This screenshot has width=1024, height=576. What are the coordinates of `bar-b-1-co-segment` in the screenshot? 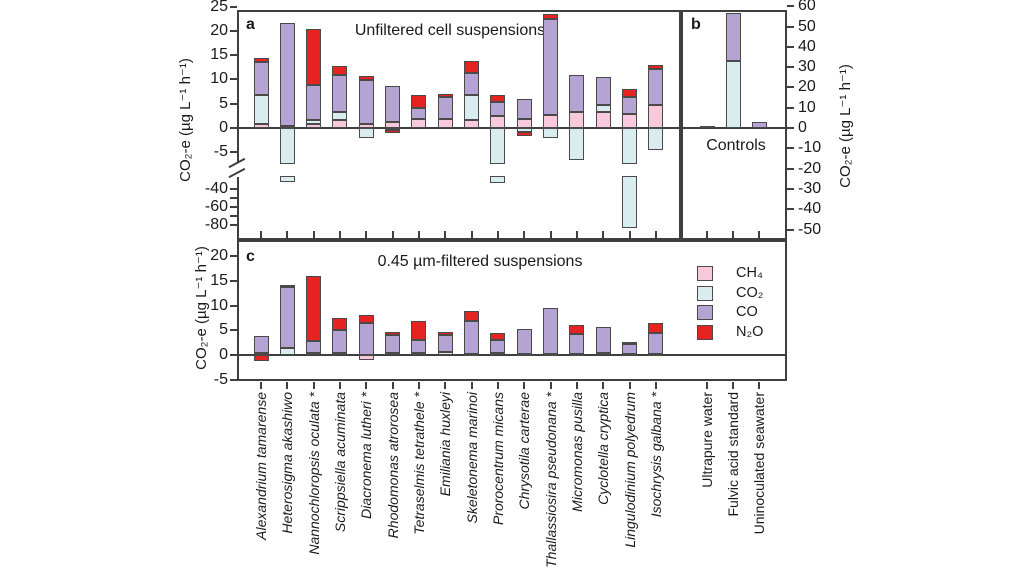 It's located at (733, 37).